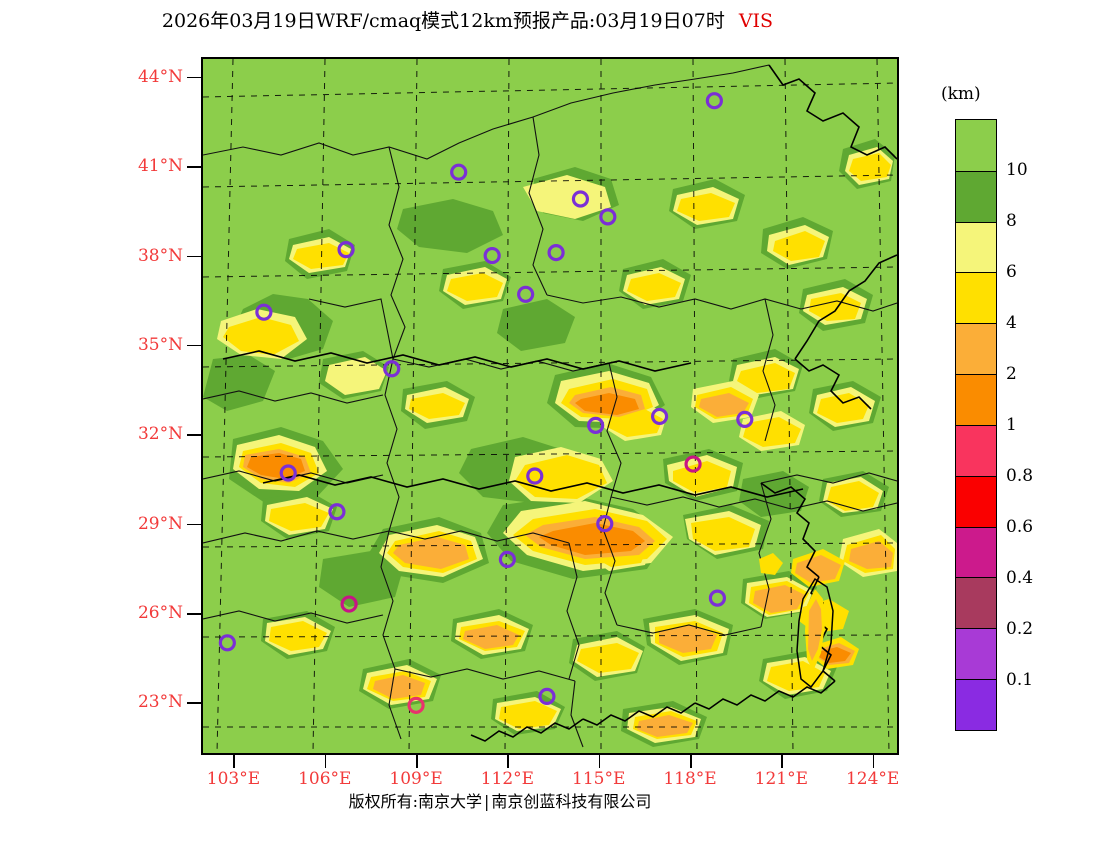 The height and width of the screenshot is (850, 1100). What do you see at coordinates (160, 434) in the screenshot?
I see `lat-label-32: 32°N` at bounding box center [160, 434].